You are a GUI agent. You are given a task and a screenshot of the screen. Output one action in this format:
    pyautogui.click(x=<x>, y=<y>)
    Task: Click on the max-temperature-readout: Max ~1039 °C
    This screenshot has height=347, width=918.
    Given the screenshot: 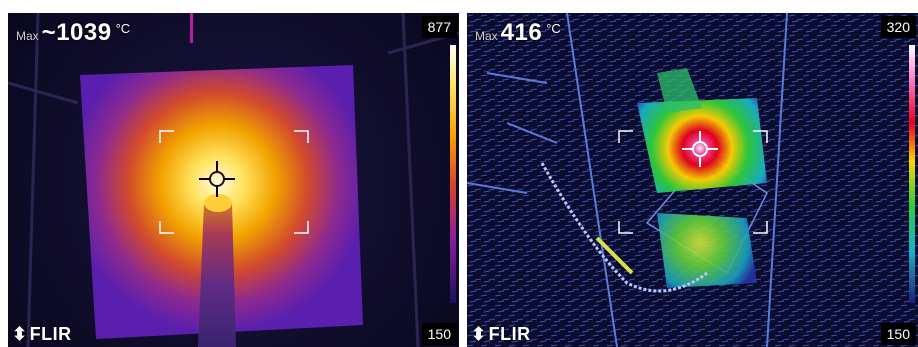 What is the action you would take?
    pyautogui.click(x=73, y=33)
    